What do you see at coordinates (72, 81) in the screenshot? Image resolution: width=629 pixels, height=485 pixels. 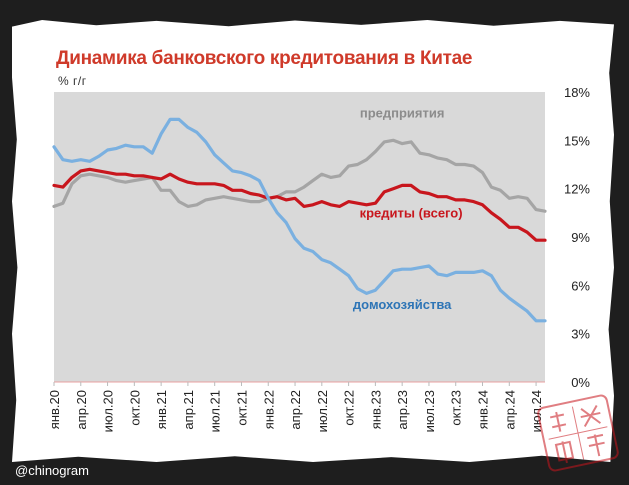 I see `y-axis-unit-label: % г/г` at bounding box center [72, 81].